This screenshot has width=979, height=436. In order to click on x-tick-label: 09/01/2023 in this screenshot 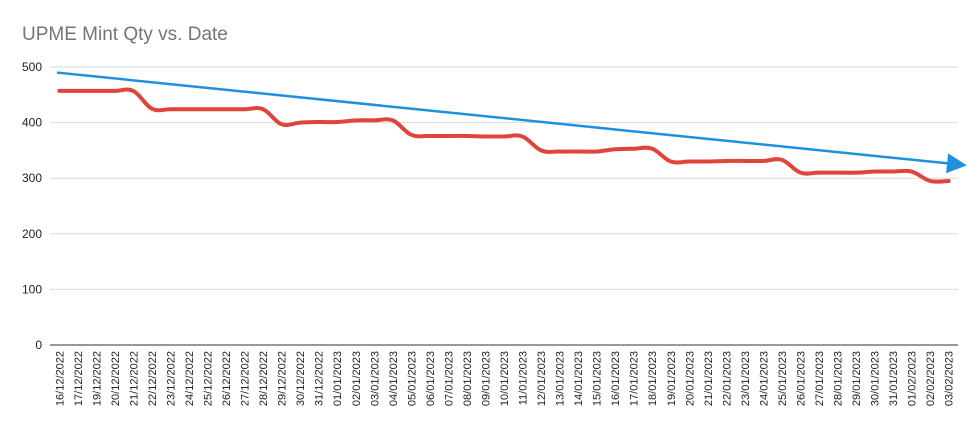, I will do `click(486, 378)`.